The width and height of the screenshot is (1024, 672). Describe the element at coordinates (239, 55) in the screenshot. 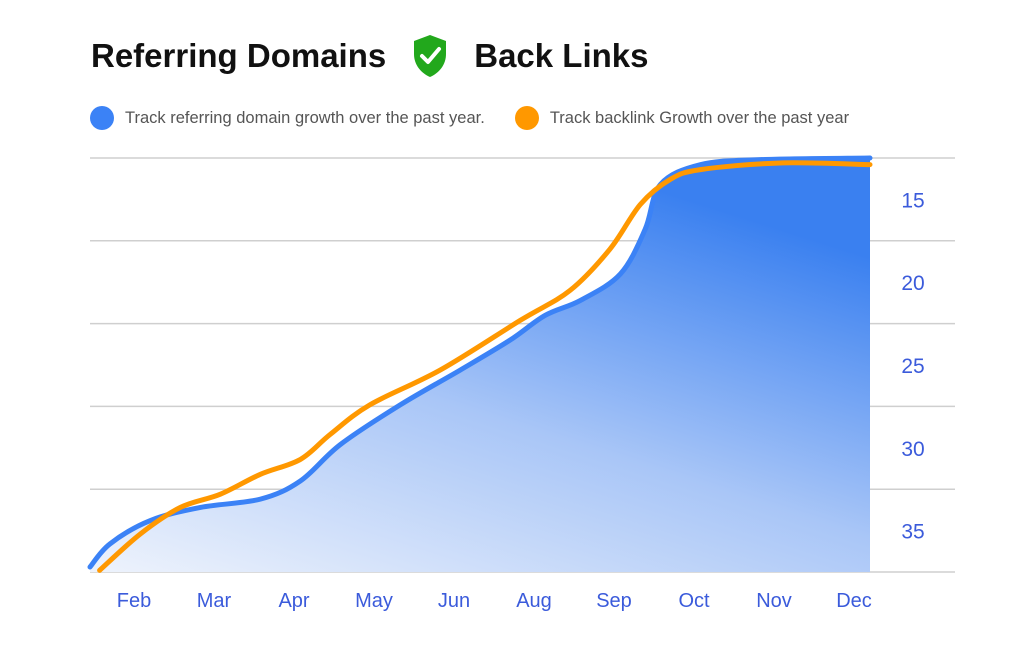

I see `title-referring-domains: Referring Domains` at that location.